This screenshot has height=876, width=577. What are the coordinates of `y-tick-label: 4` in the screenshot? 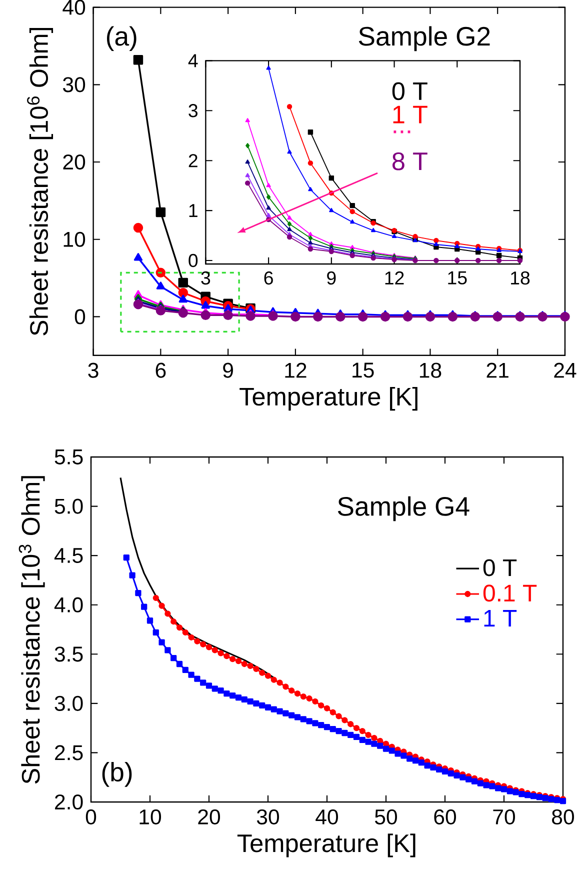 It's located at (193, 61).